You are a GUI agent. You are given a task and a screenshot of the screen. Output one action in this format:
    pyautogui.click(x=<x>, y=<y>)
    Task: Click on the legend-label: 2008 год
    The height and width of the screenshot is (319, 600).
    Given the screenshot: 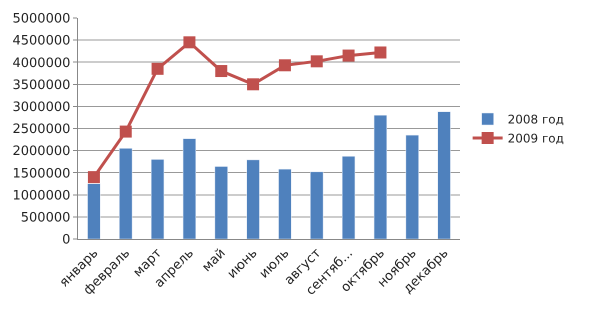 What is the action you would take?
    pyautogui.click(x=536, y=119)
    